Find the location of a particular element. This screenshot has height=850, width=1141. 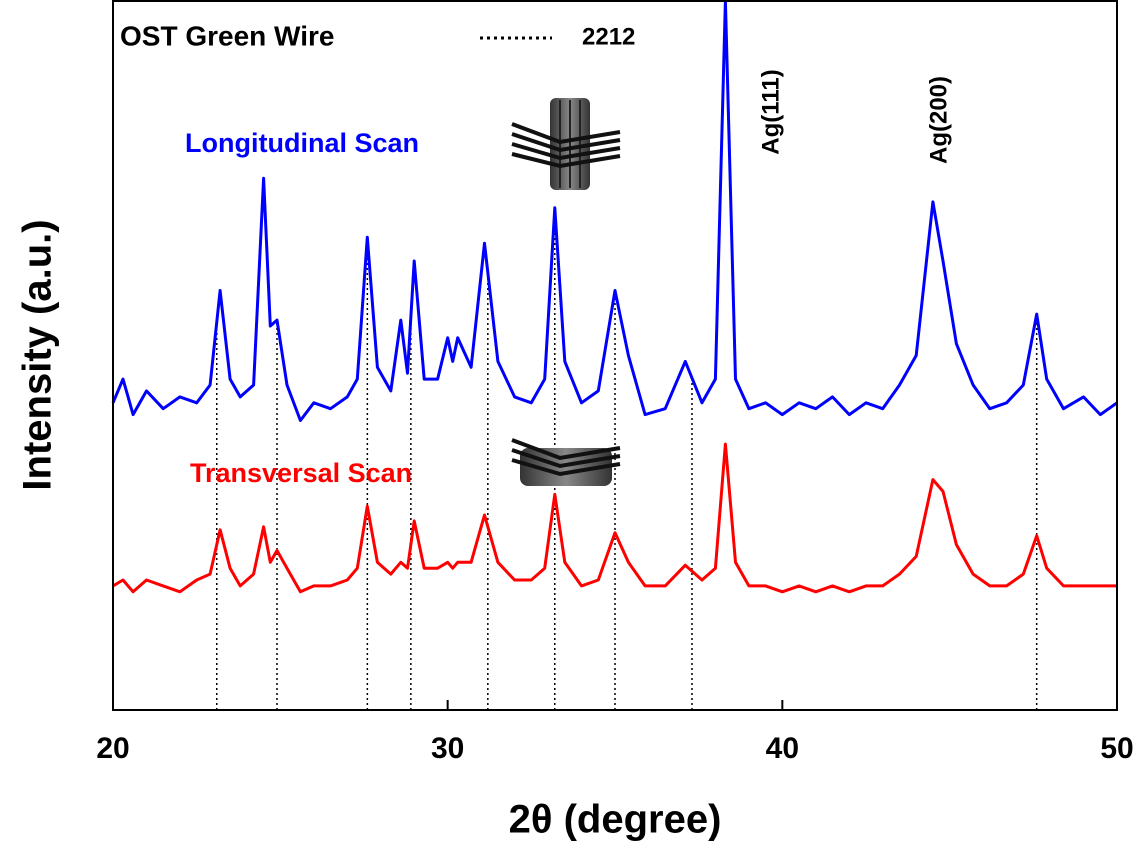

annotation: Ag(200) is located at coordinates (938, 120).